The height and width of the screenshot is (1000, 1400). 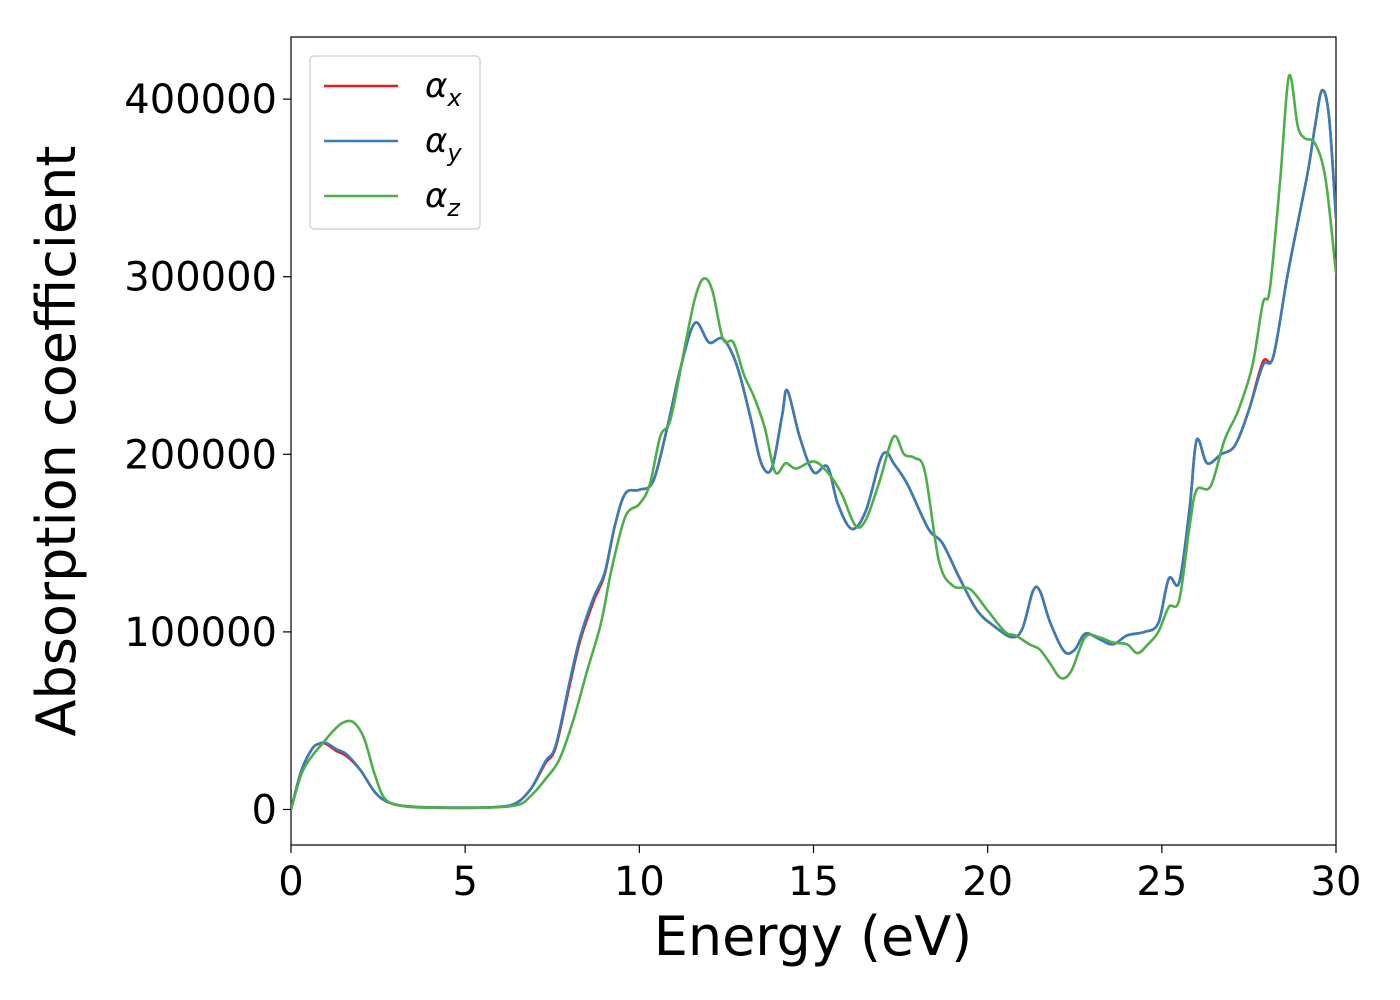 What do you see at coordinates (443, 199) in the screenshot?
I see `legend-label-alpha-z: αz` at bounding box center [443, 199].